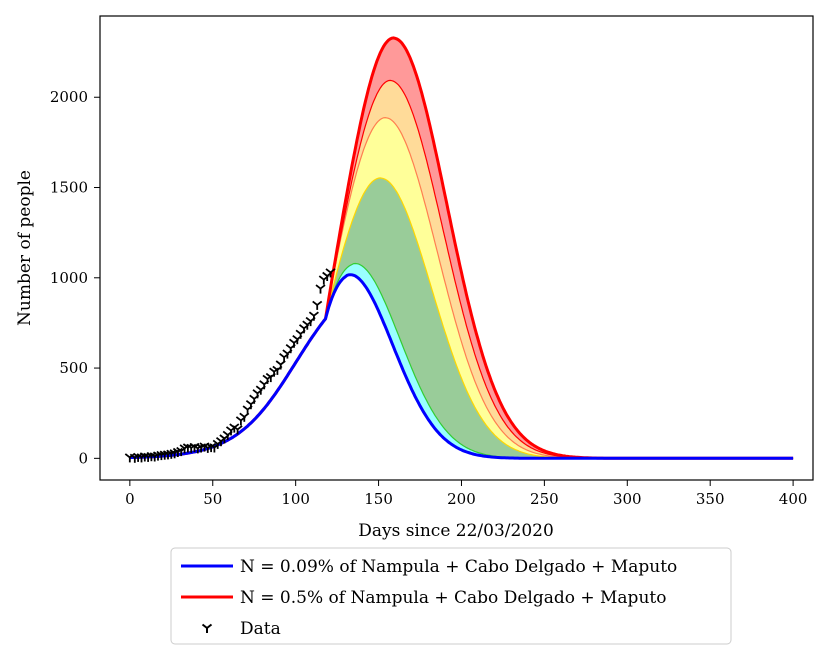 The height and width of the screenshot is (667, 830). I want to click on y-tick-label: 2000, so click(69, 97).